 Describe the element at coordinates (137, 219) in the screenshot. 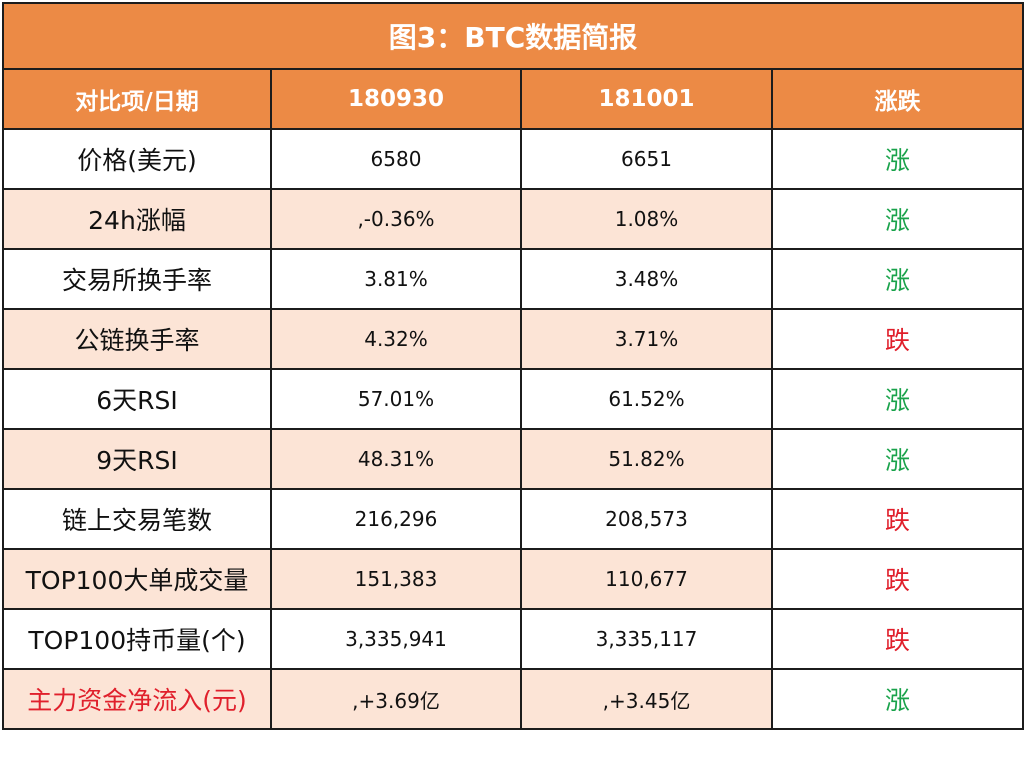

I see `row-label: 24h涨幅` at that location.